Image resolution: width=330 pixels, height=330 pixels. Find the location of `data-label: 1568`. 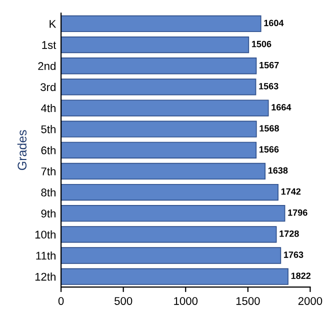

data-label: 1568 is located at coordinates (269, 128).